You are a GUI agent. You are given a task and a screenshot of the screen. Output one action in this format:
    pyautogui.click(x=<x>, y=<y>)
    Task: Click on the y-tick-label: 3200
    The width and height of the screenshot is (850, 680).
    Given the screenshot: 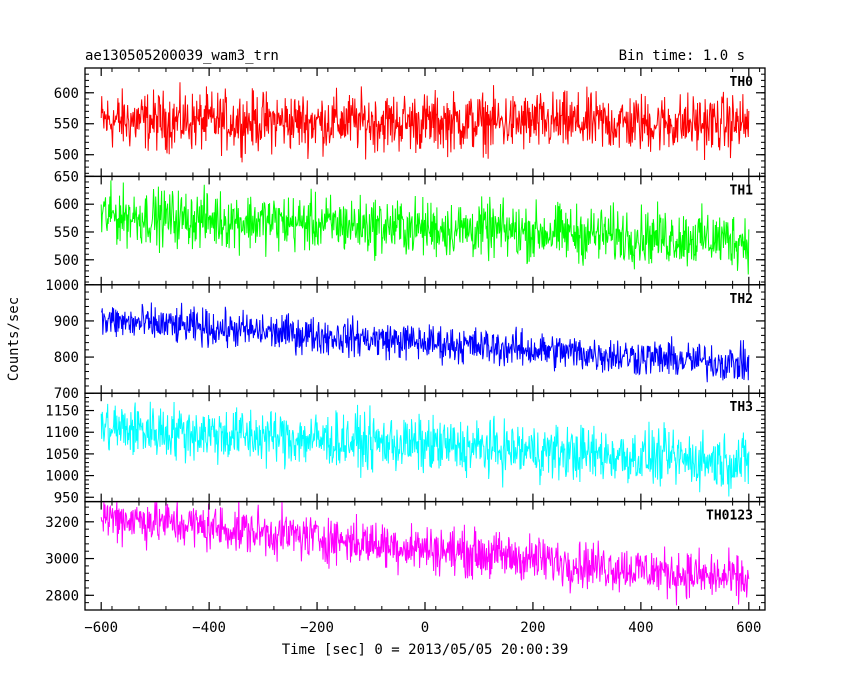 What is the action you would take?
    pyautogui.click(x=62, y=523)
    